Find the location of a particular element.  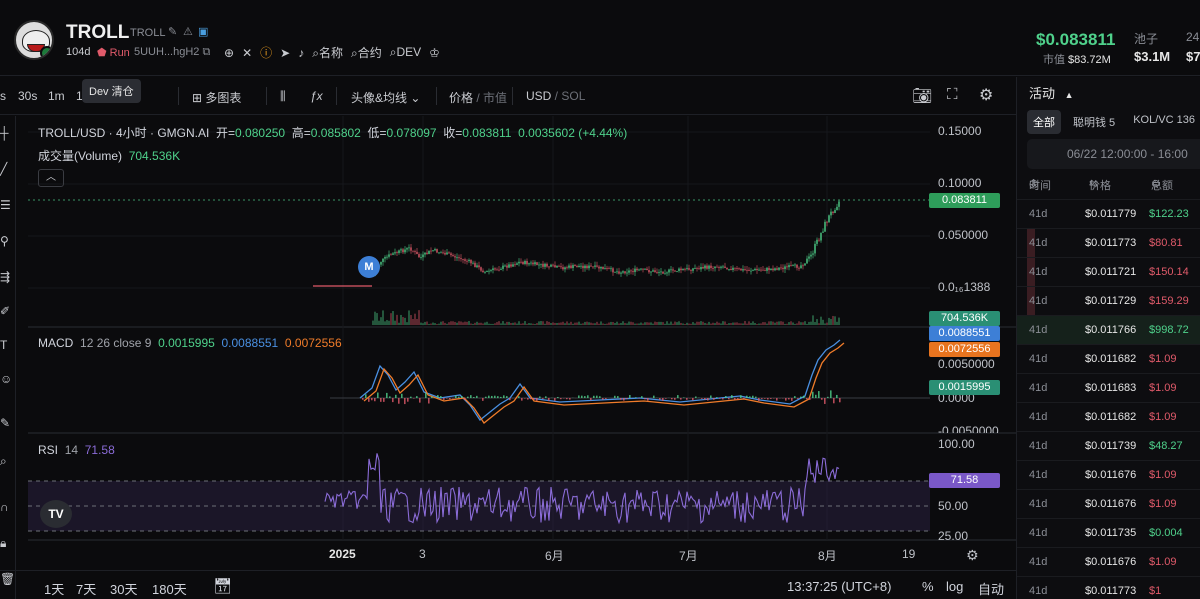

contract-address: 5UUH...hgH2 ⧉ is located at coordinates (172, 52).